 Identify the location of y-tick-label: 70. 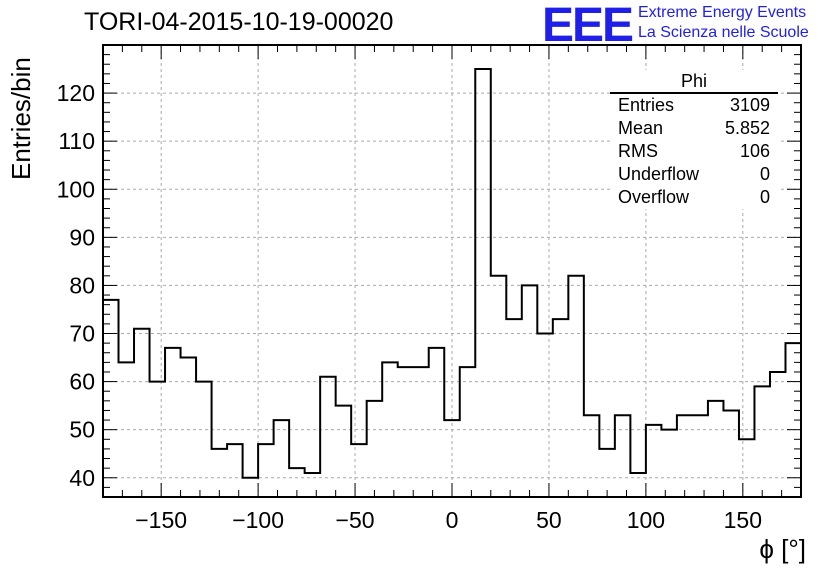
(82, 334).